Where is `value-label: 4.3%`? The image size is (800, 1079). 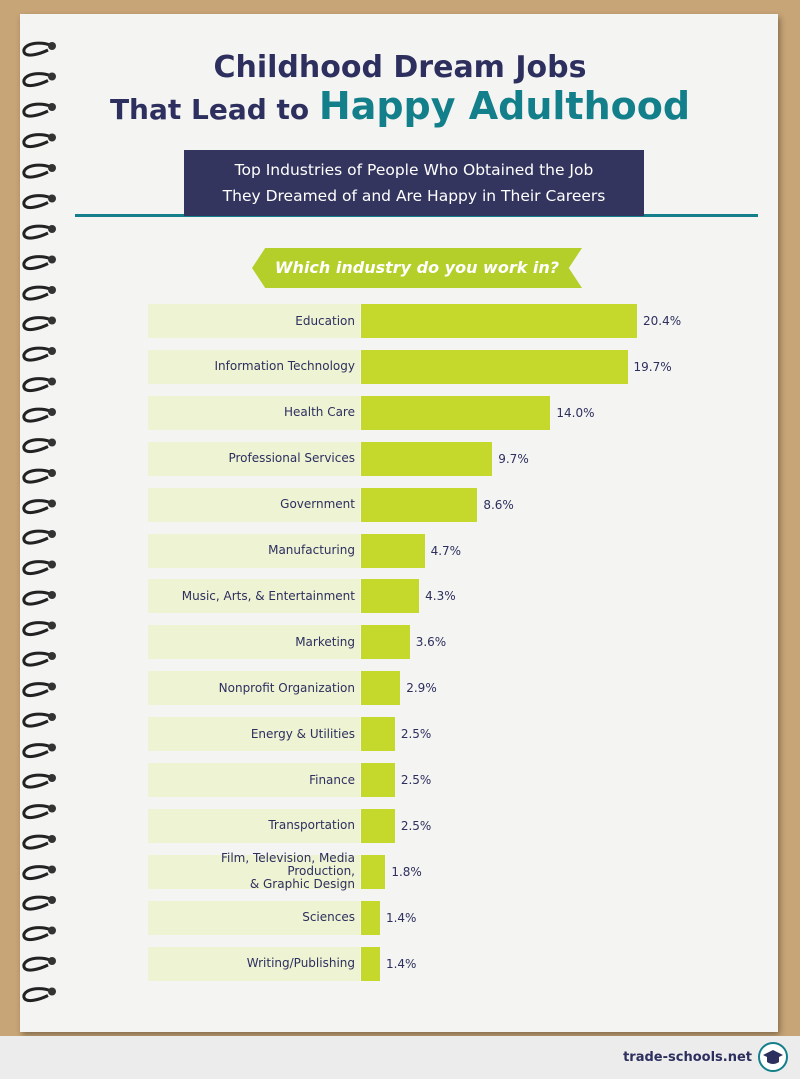 value-label: 4.3% is located at coordinates (440, 596).